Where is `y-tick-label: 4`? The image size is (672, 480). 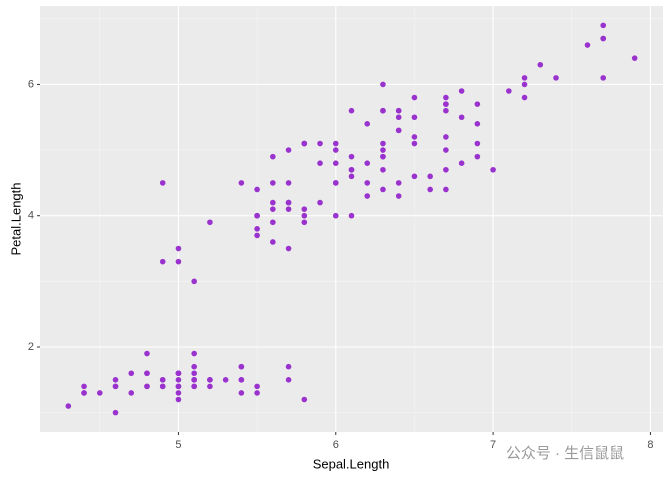
y-tick-label: 4 is located at coordinates (31, 216).